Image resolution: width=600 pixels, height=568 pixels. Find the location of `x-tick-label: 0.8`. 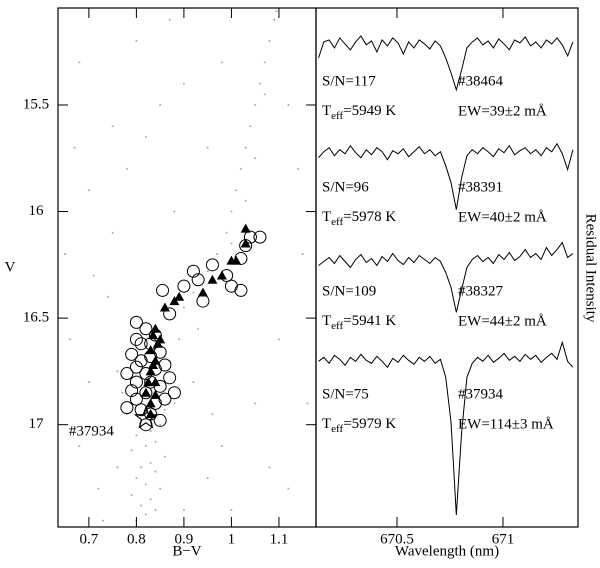

x-tick-label: 0.8 is located at coordinates (136, 539).